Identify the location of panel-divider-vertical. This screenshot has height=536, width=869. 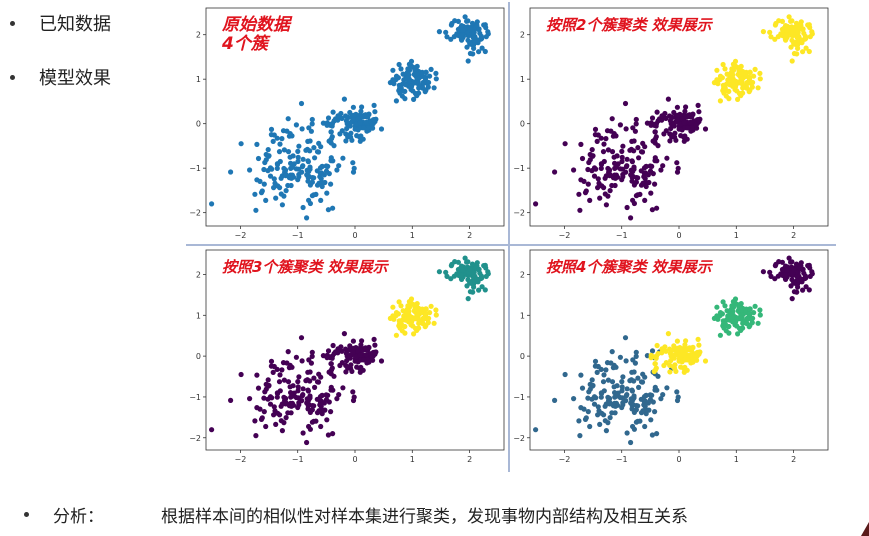
(509, 237).